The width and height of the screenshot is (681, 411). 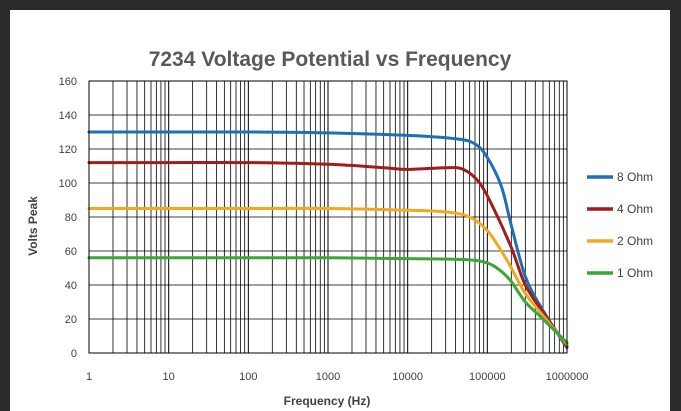 I want to click on x-tick-label: 1, so click(x=89, y=377).